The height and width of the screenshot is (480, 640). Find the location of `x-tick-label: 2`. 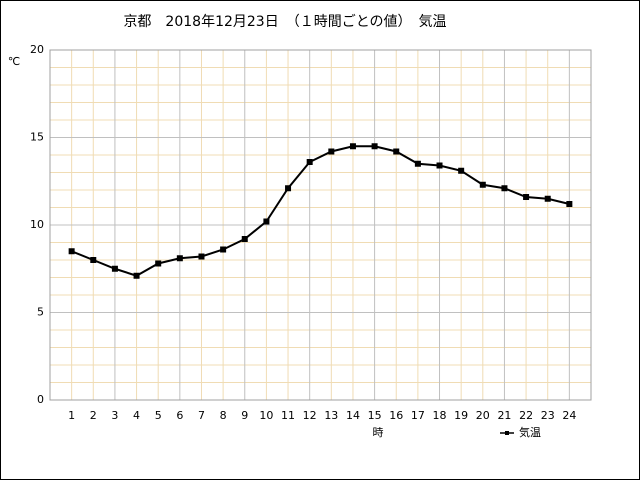

x-tick-label: 2 is located at coordinates (93, 415).